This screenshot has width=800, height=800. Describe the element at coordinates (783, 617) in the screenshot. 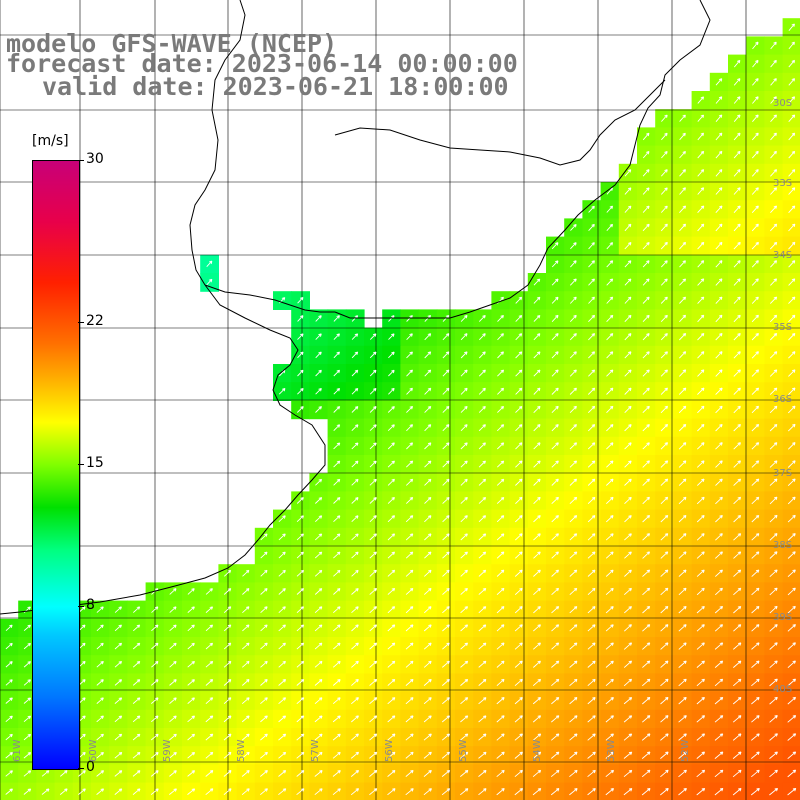

I see `lat-label: 39S` at that location.